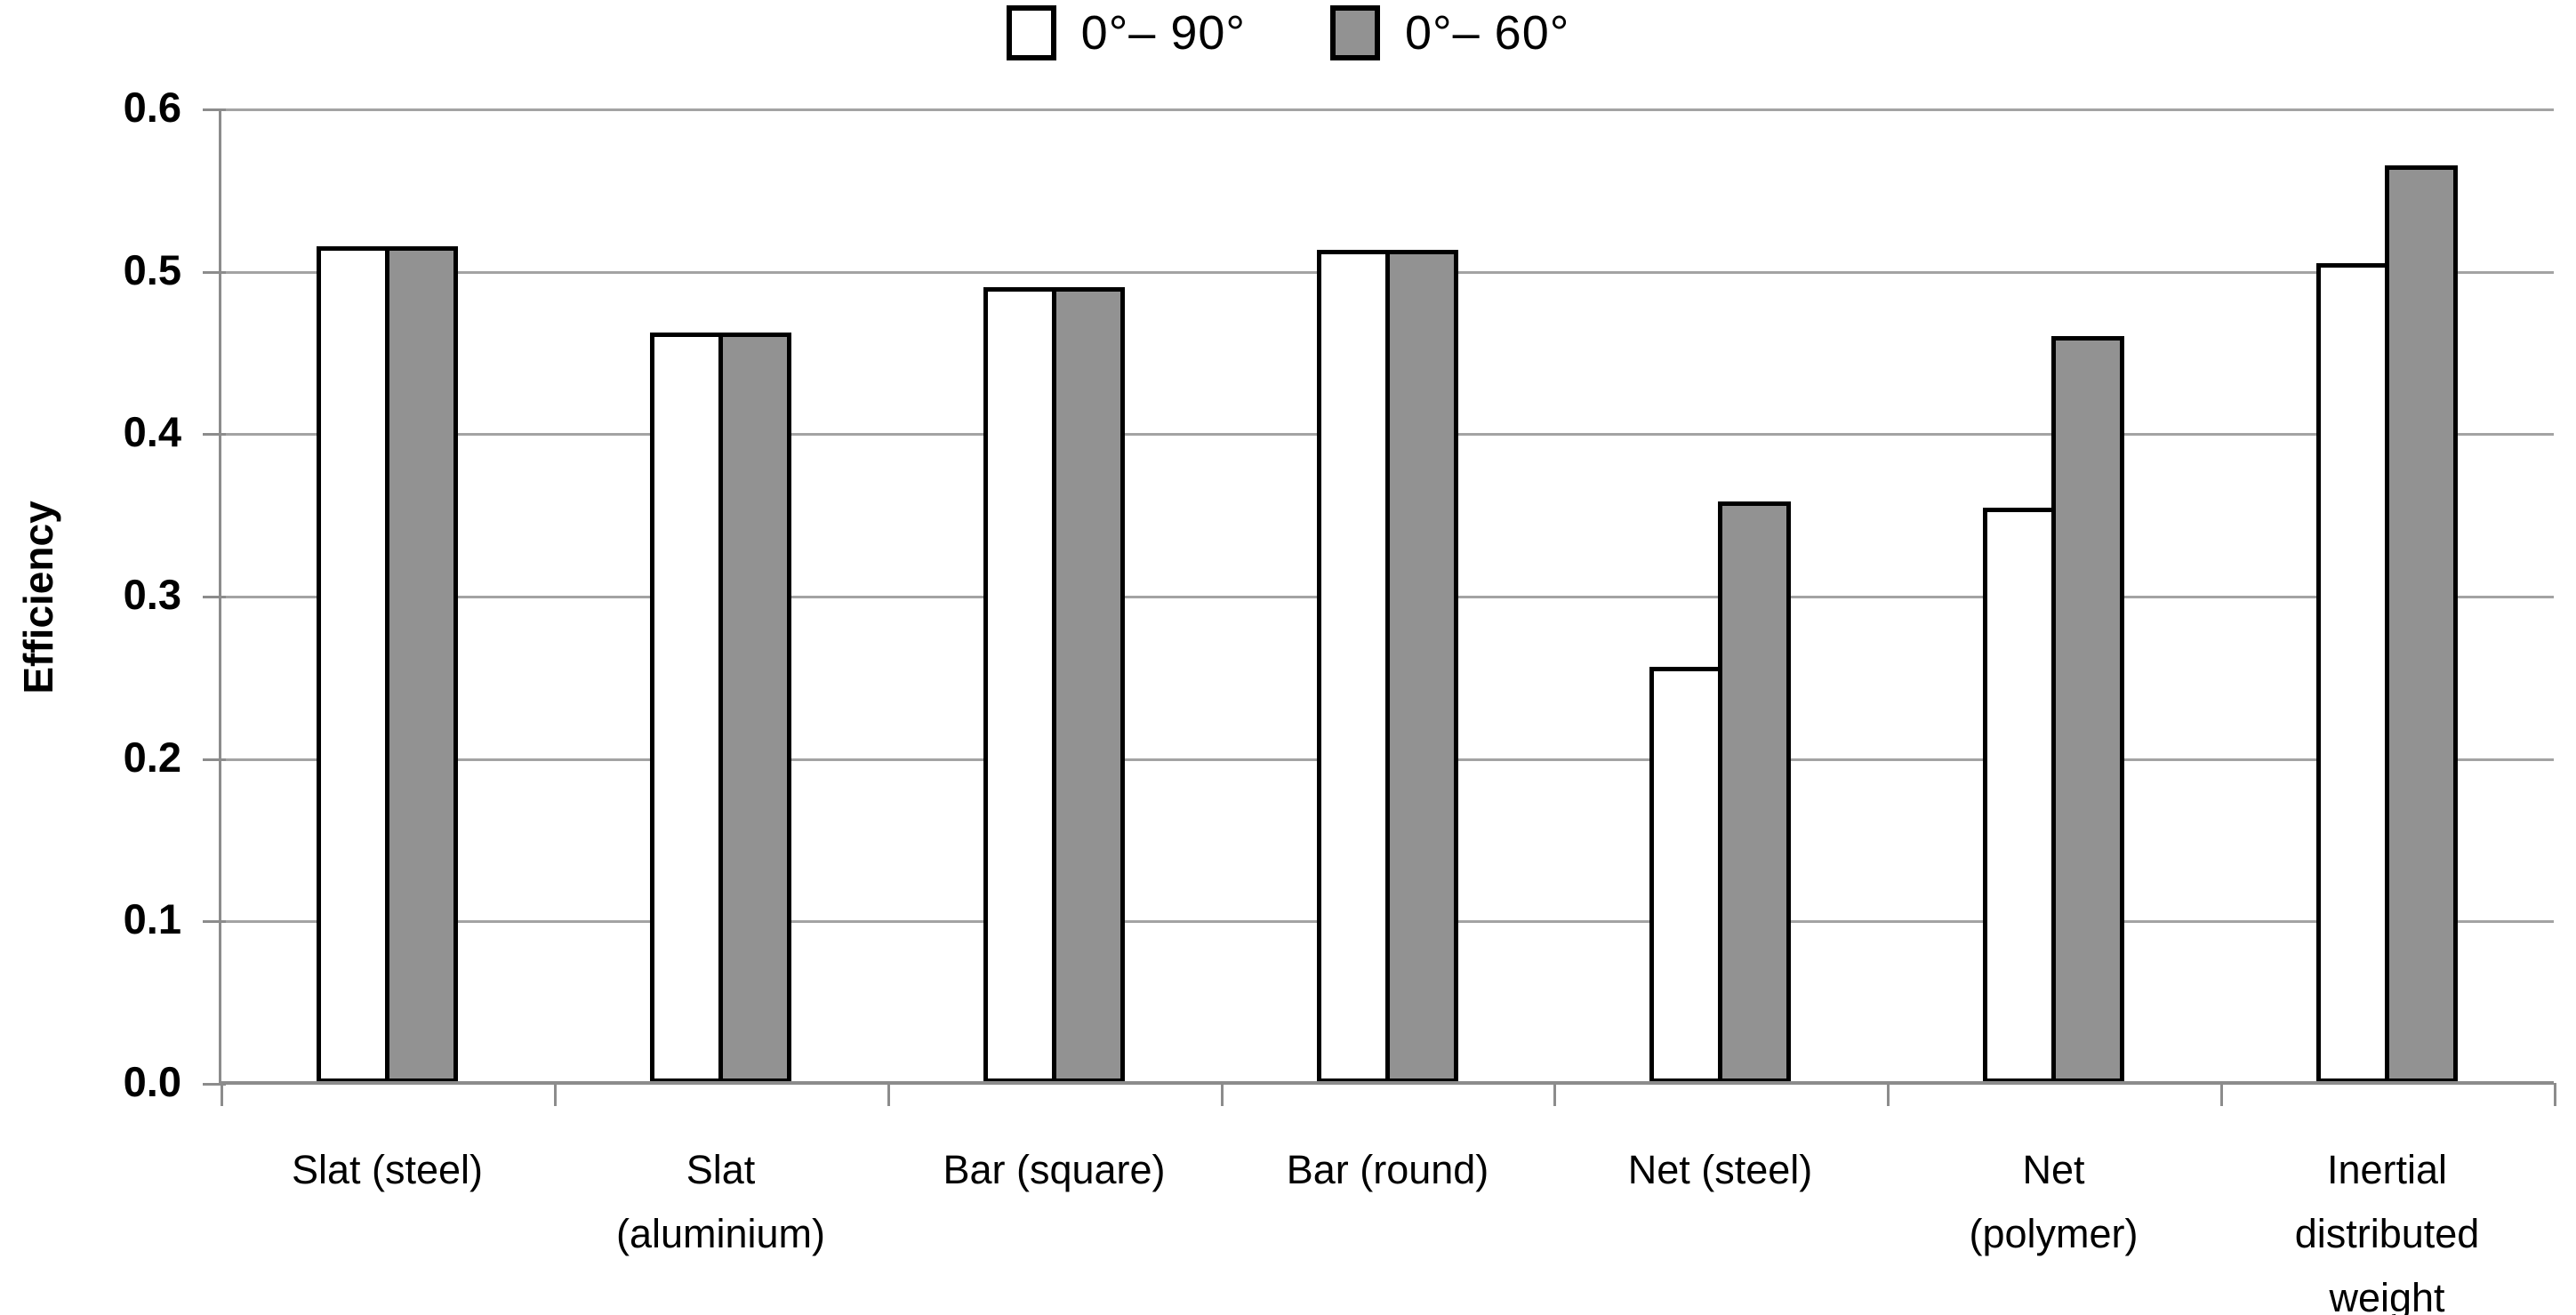 Image resolution: width=2576 pixels, height=1315 pixels. I want to click on x-tick-label-text: Bar (round), so click(1387, 1169).